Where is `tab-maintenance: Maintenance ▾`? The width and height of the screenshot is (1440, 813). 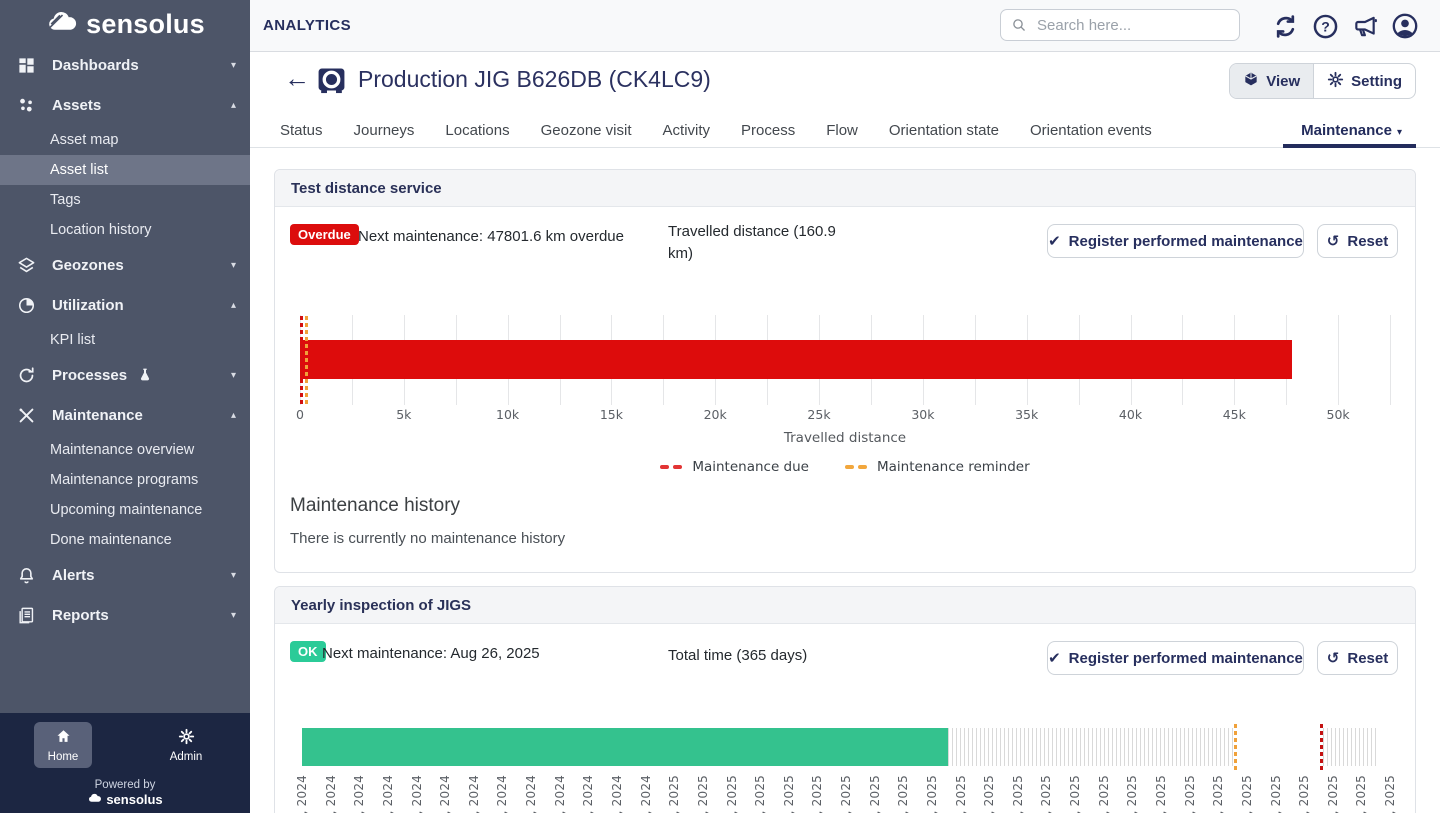
tab-maintenance: Maintenance ▾ is located at coordinates (1351, 130).